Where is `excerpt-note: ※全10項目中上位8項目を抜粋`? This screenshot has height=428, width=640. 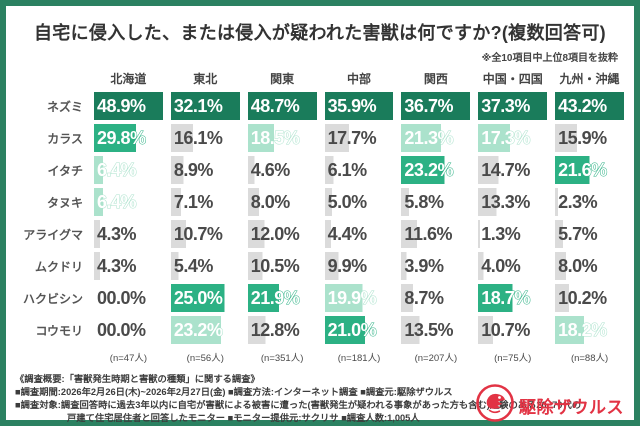 excerpt-note: ※全10項目中上位8項目を抜粋 is located at coordinates (549, 58).